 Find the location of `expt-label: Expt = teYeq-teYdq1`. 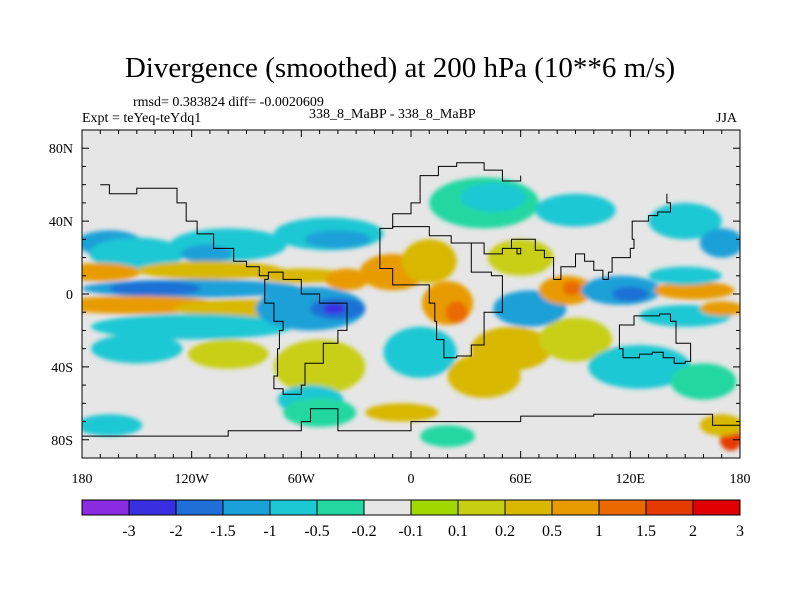

expt-label: Expt = teYeq-teYdq1 is located at coordinates (142, 118).